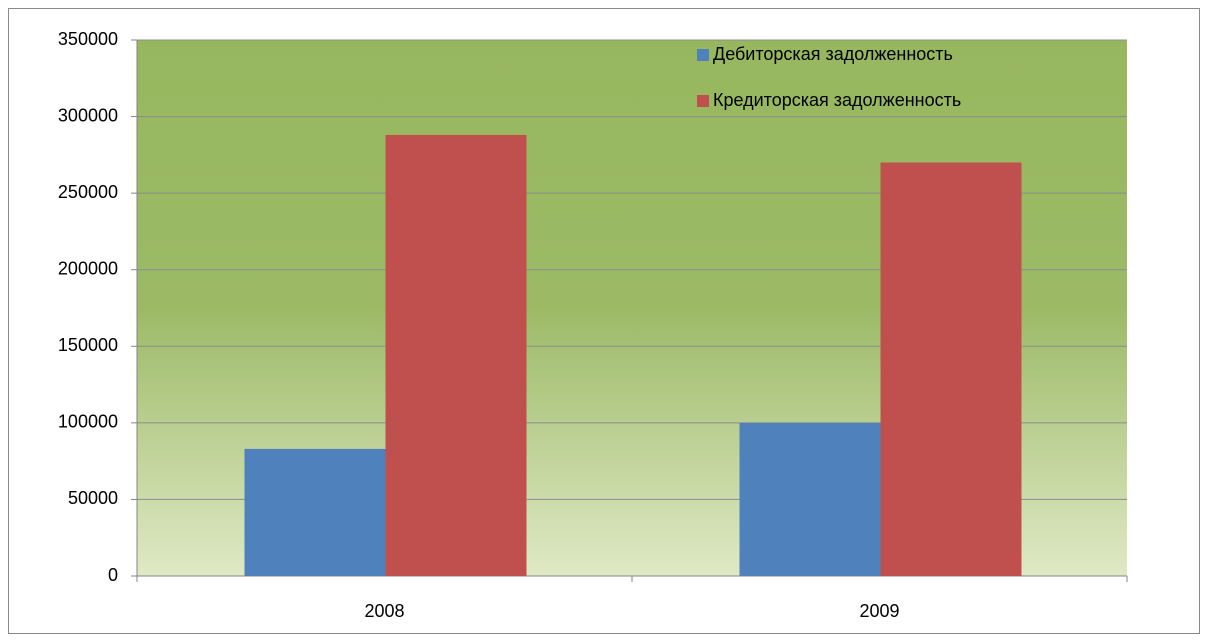 The height and width of the screenshot is (642, 1208). What do you see at coordinates (837, 100) in the screenshot?
I see `legend-label: Кредиторская задолженность` at bounding box center [837, 100].